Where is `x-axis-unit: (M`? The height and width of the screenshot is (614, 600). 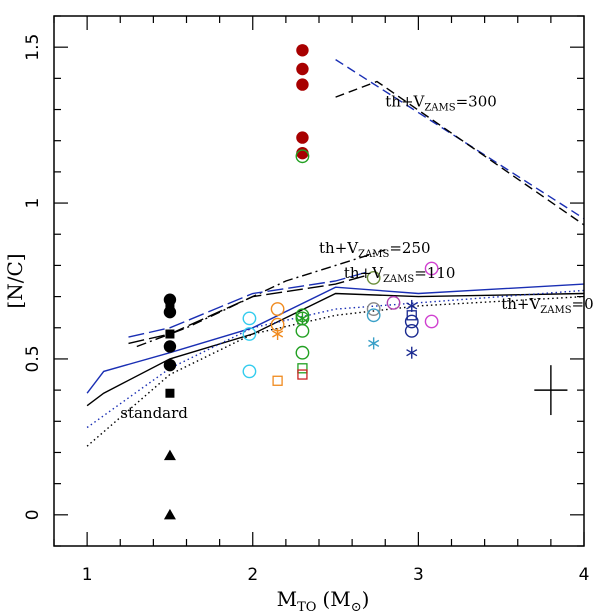 x-axis-unit: (M is located at coordinates (336, 599).